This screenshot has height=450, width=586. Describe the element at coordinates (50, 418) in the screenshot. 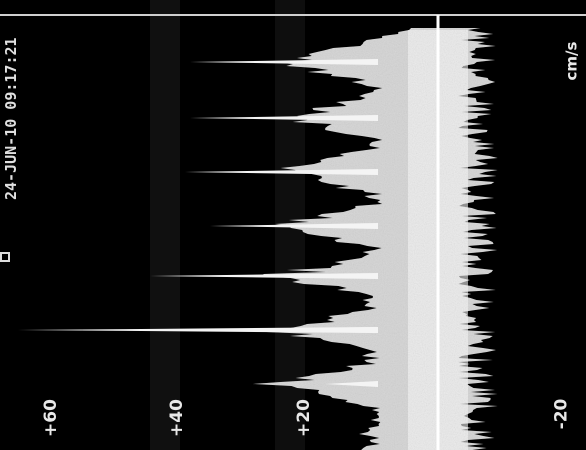

I see `tick-label-plus60: +60` at that location.